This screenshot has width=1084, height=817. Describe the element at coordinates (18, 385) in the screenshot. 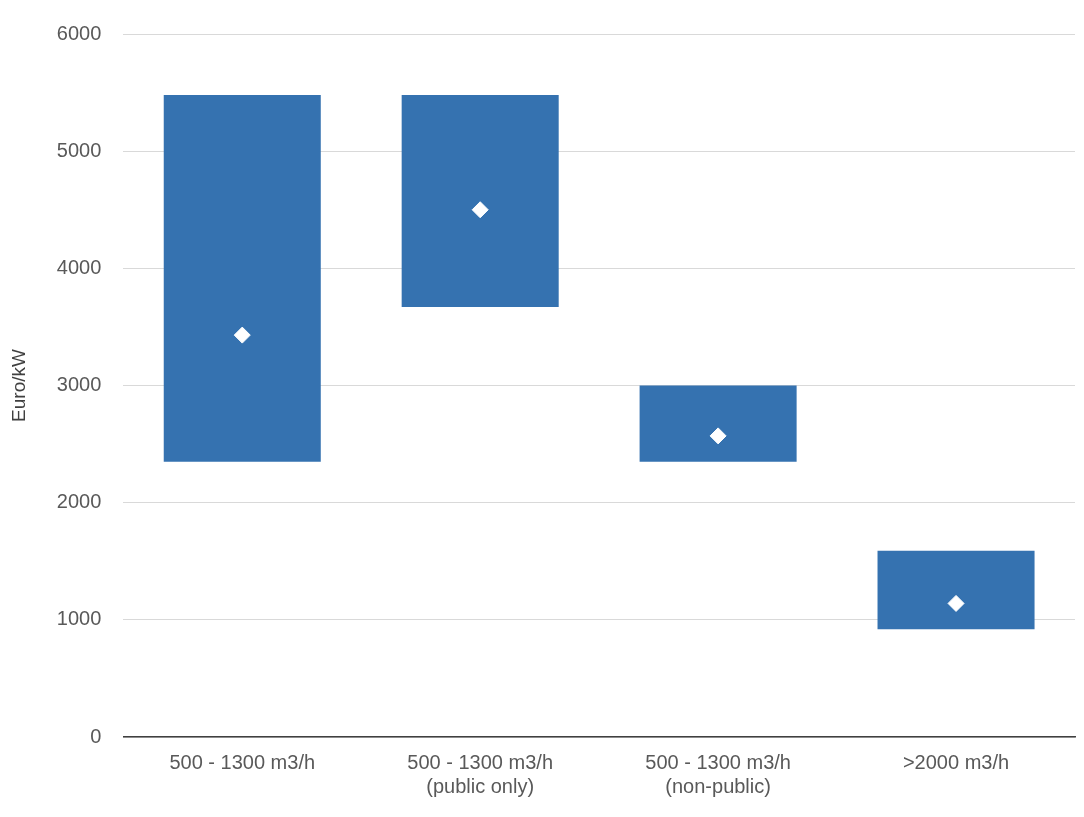

I see `y-axis-title: Euro/kW` at that location.